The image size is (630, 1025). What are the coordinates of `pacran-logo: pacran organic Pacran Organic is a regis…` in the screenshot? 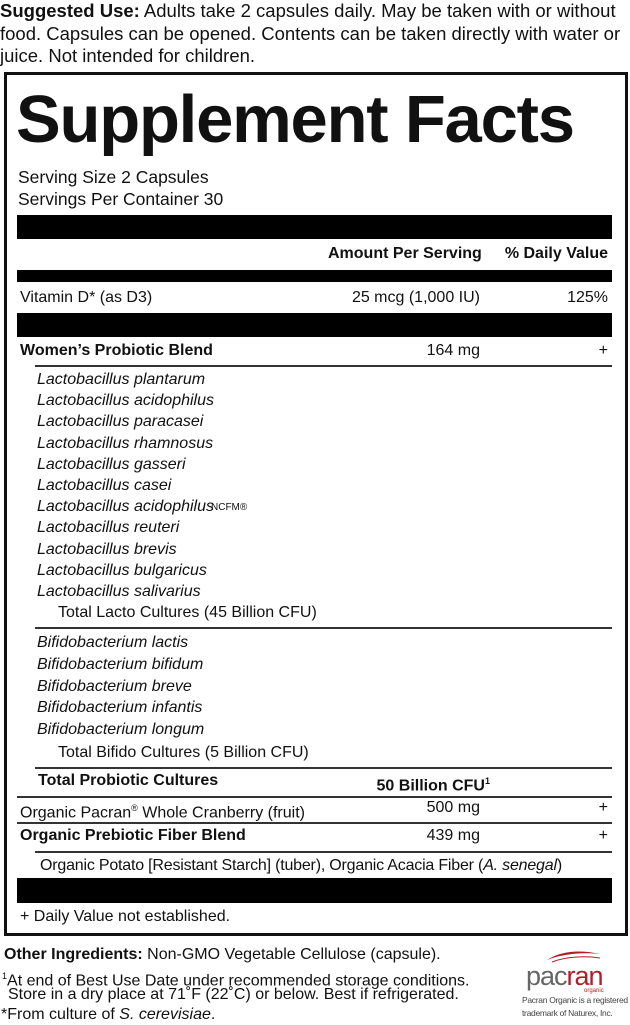 It's located at (576, 983).